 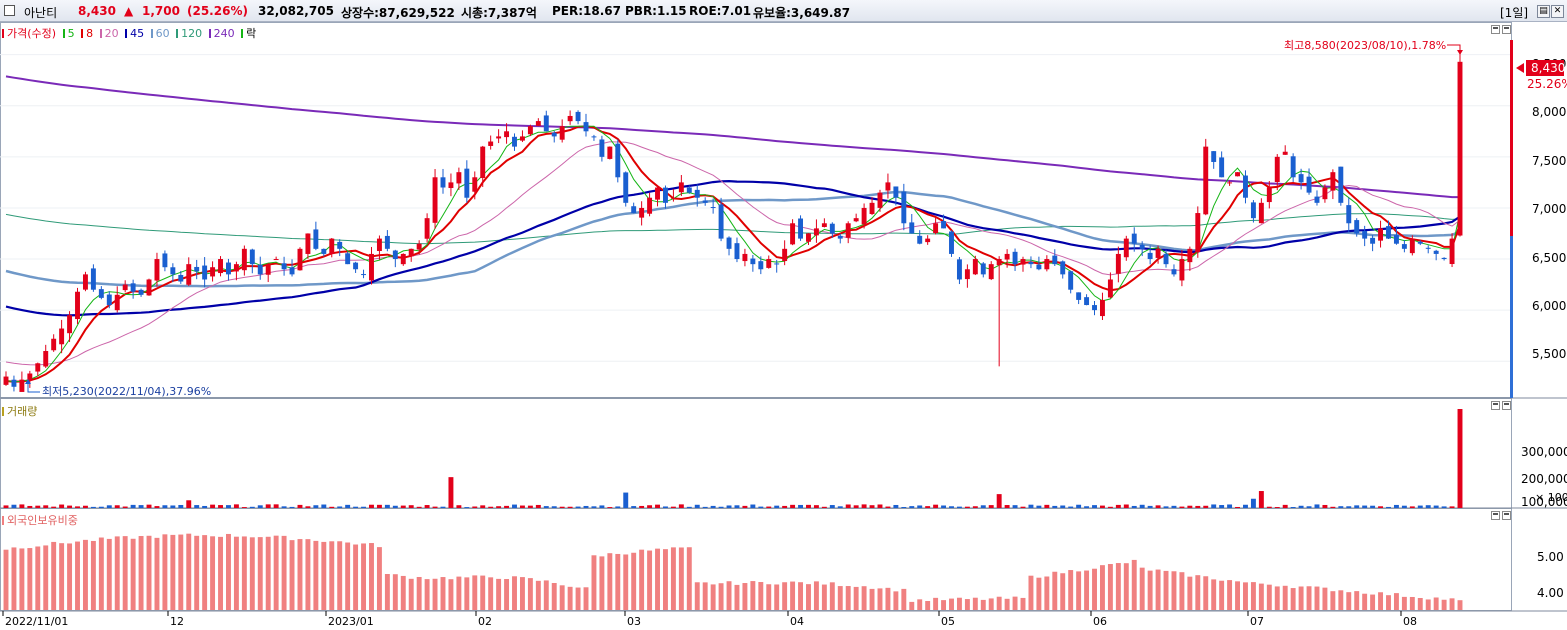 I want to click on legend-ma240: 240, so click(x=224, y=33).